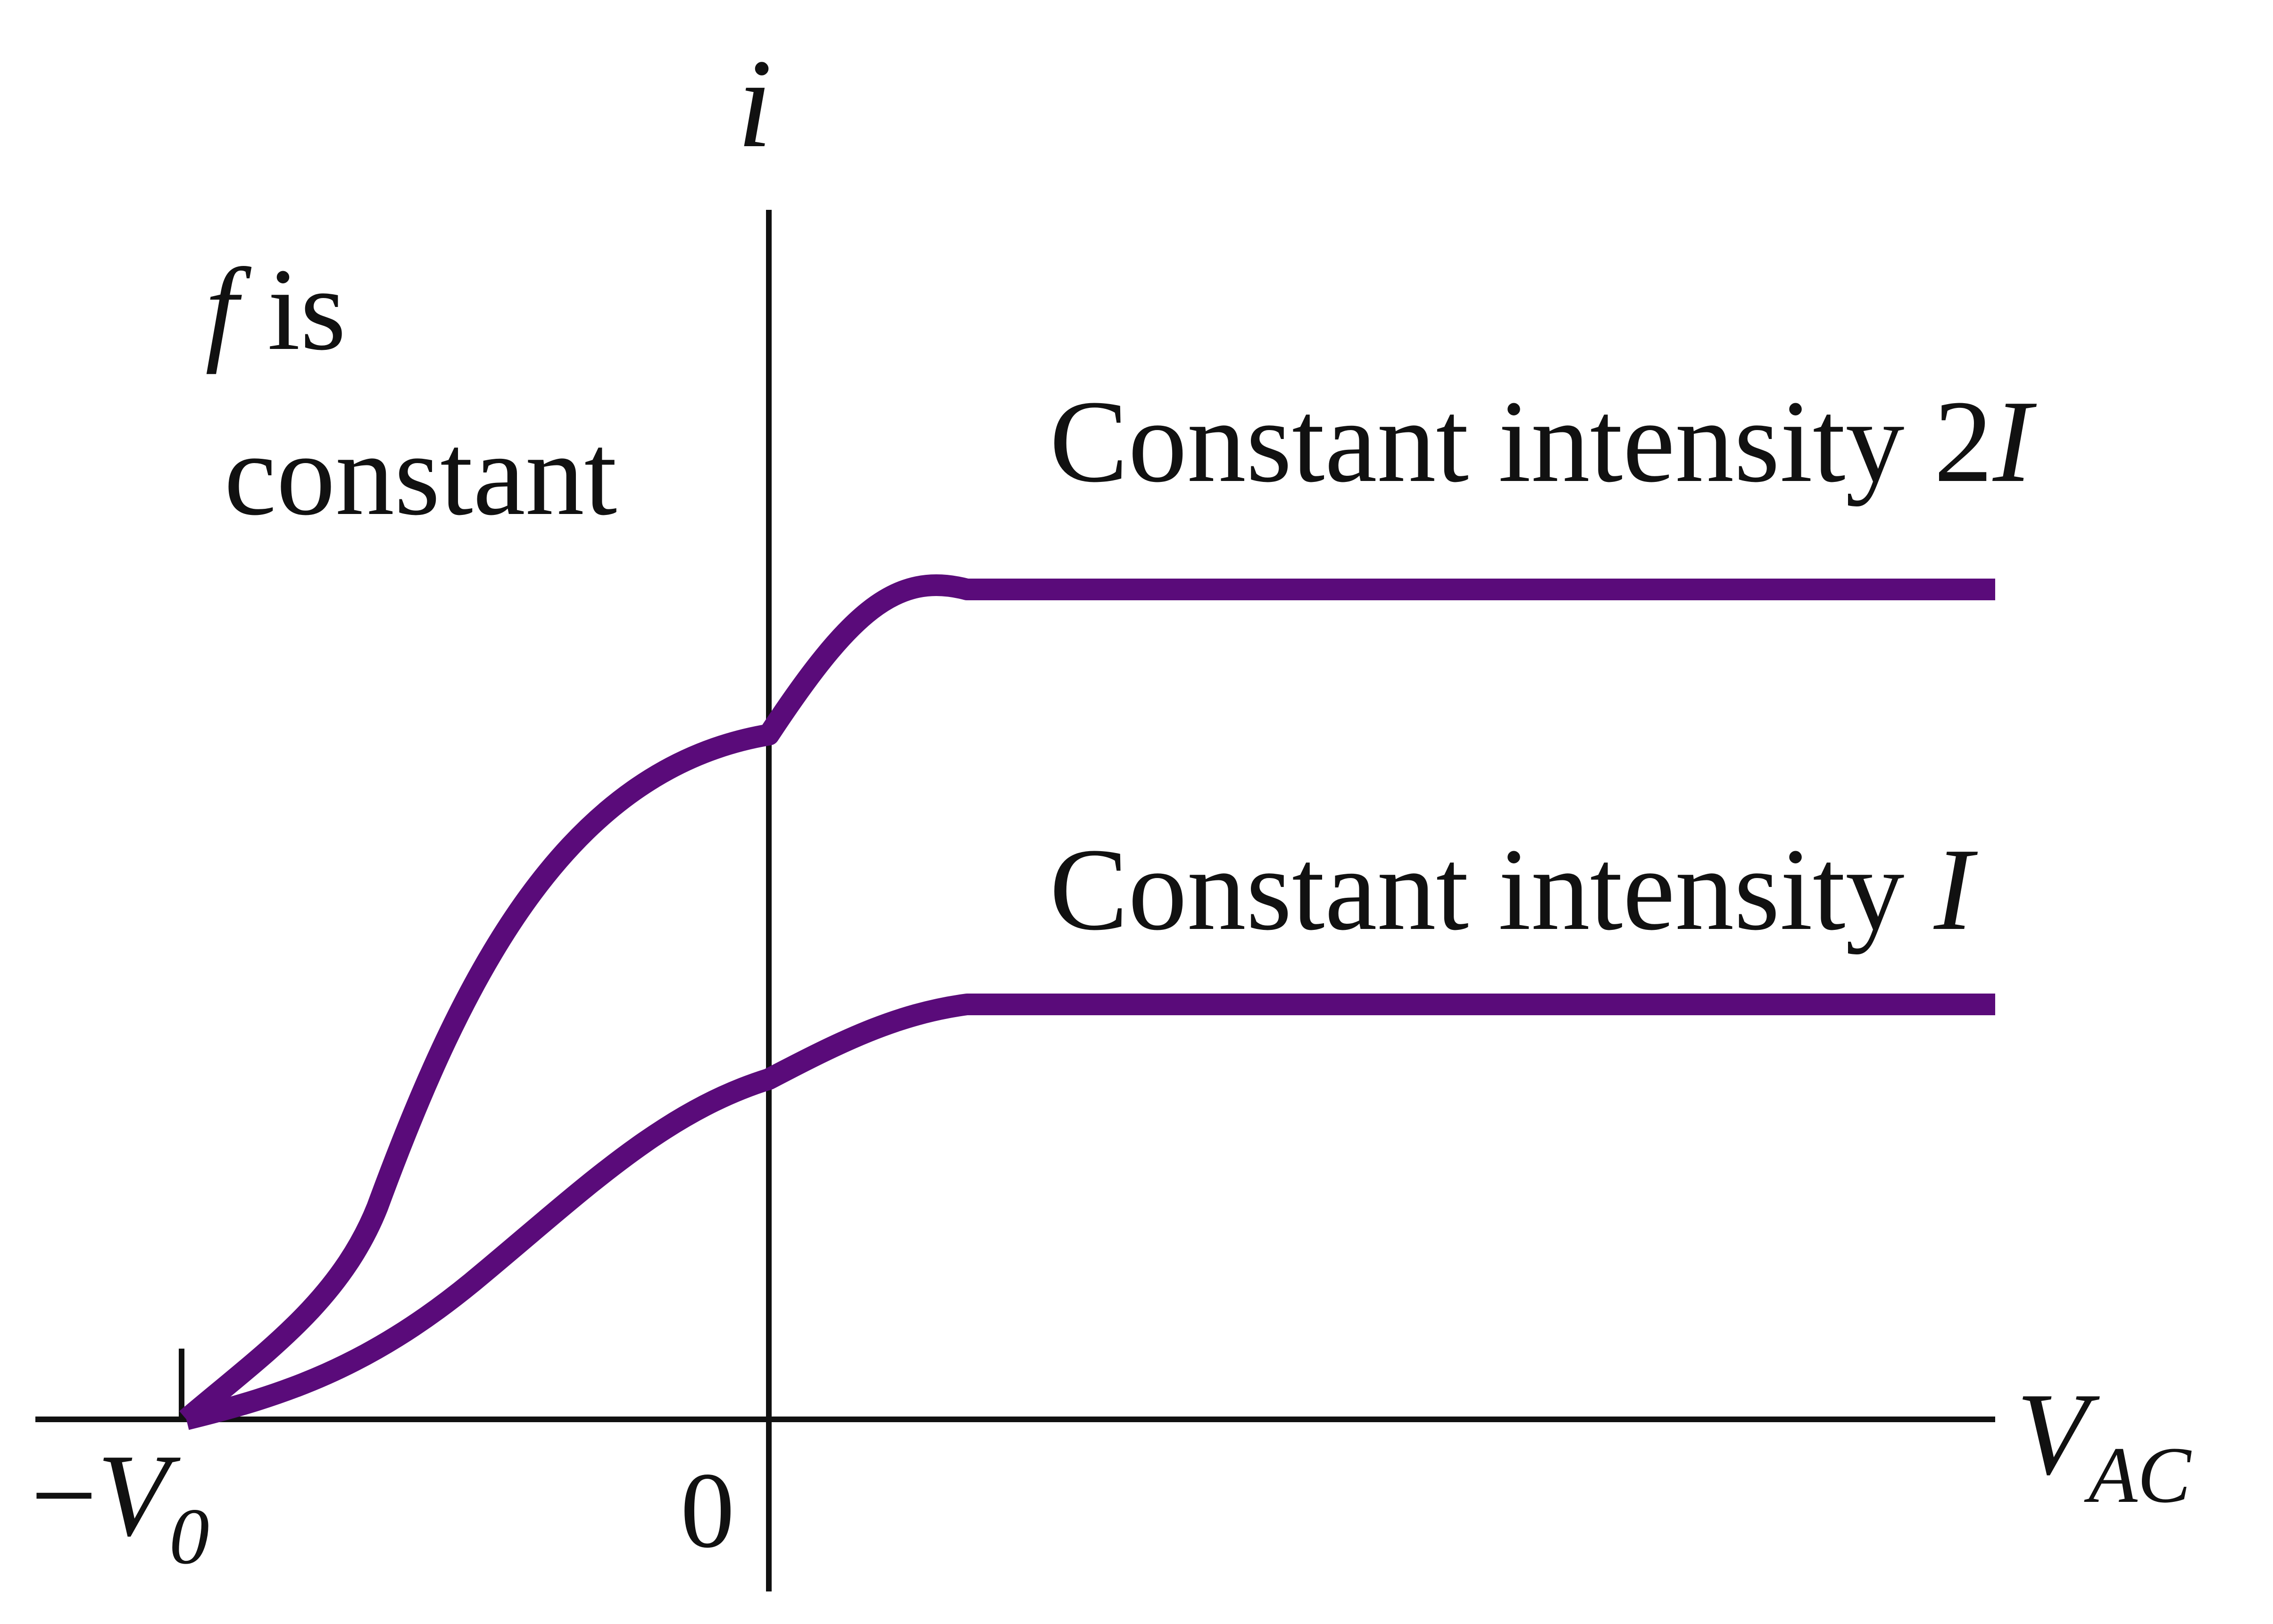  Describe the element at coordinates (120, 1505) in the screenshot. I see `tick-label-stopping-potential: −V0` at that location.